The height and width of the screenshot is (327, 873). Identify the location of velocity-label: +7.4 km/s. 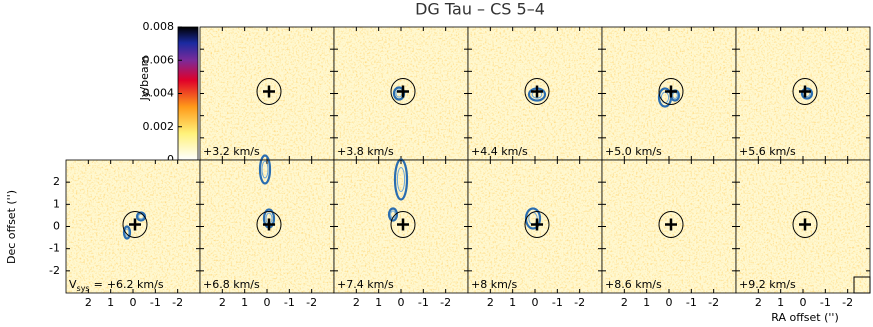
(365, 284).